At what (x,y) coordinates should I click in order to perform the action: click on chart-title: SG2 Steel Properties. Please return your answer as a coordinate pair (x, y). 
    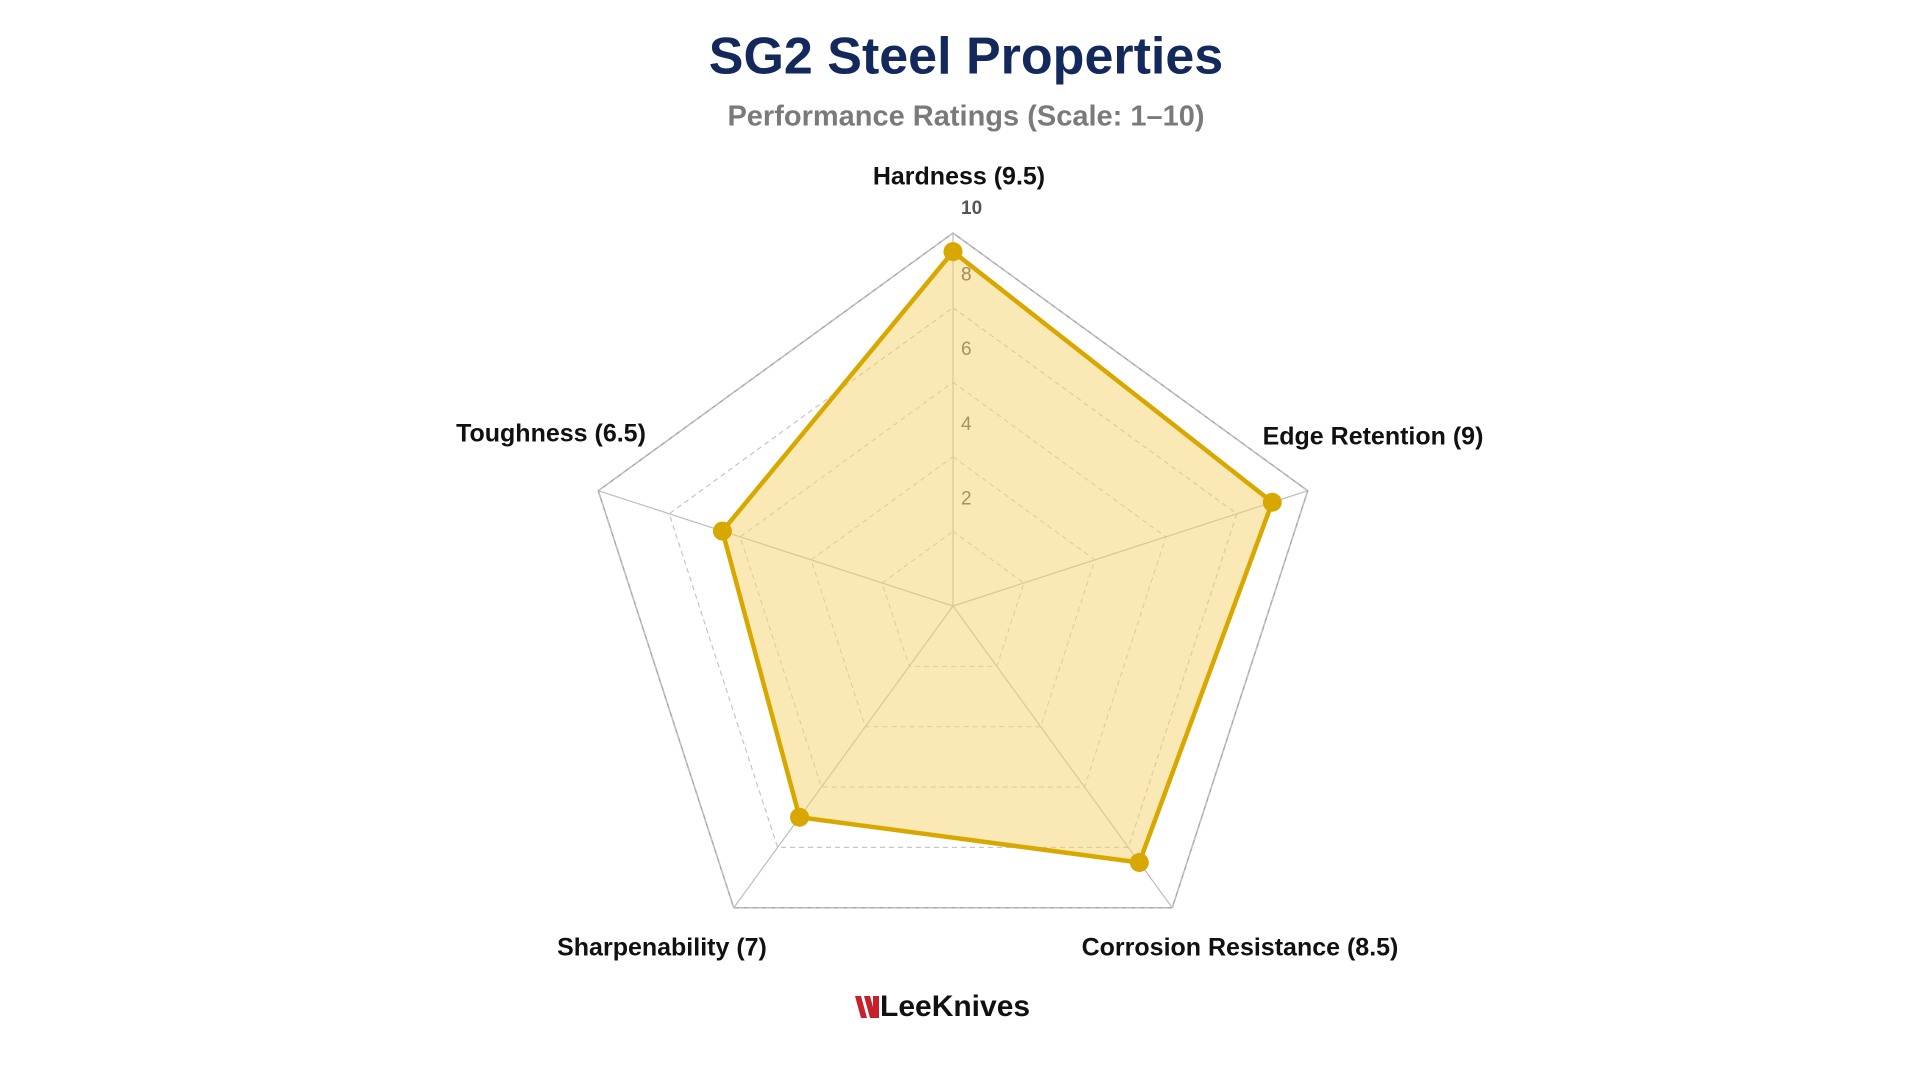
    Looking at the image, I should click on (966, 57).